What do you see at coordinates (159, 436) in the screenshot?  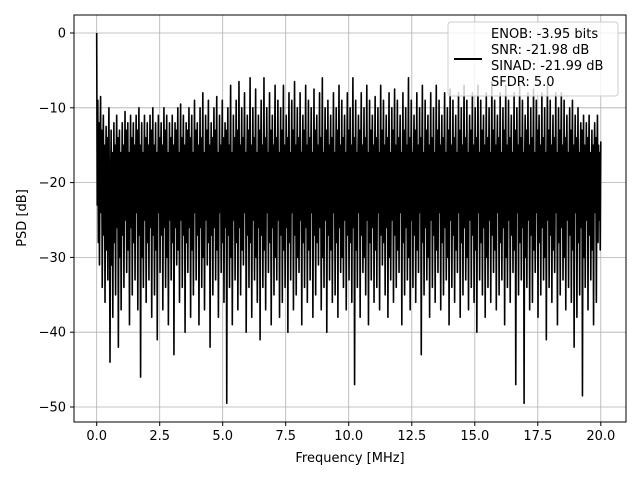 I see `x-tick-label: 2.5` at bounding box center [159, 436].